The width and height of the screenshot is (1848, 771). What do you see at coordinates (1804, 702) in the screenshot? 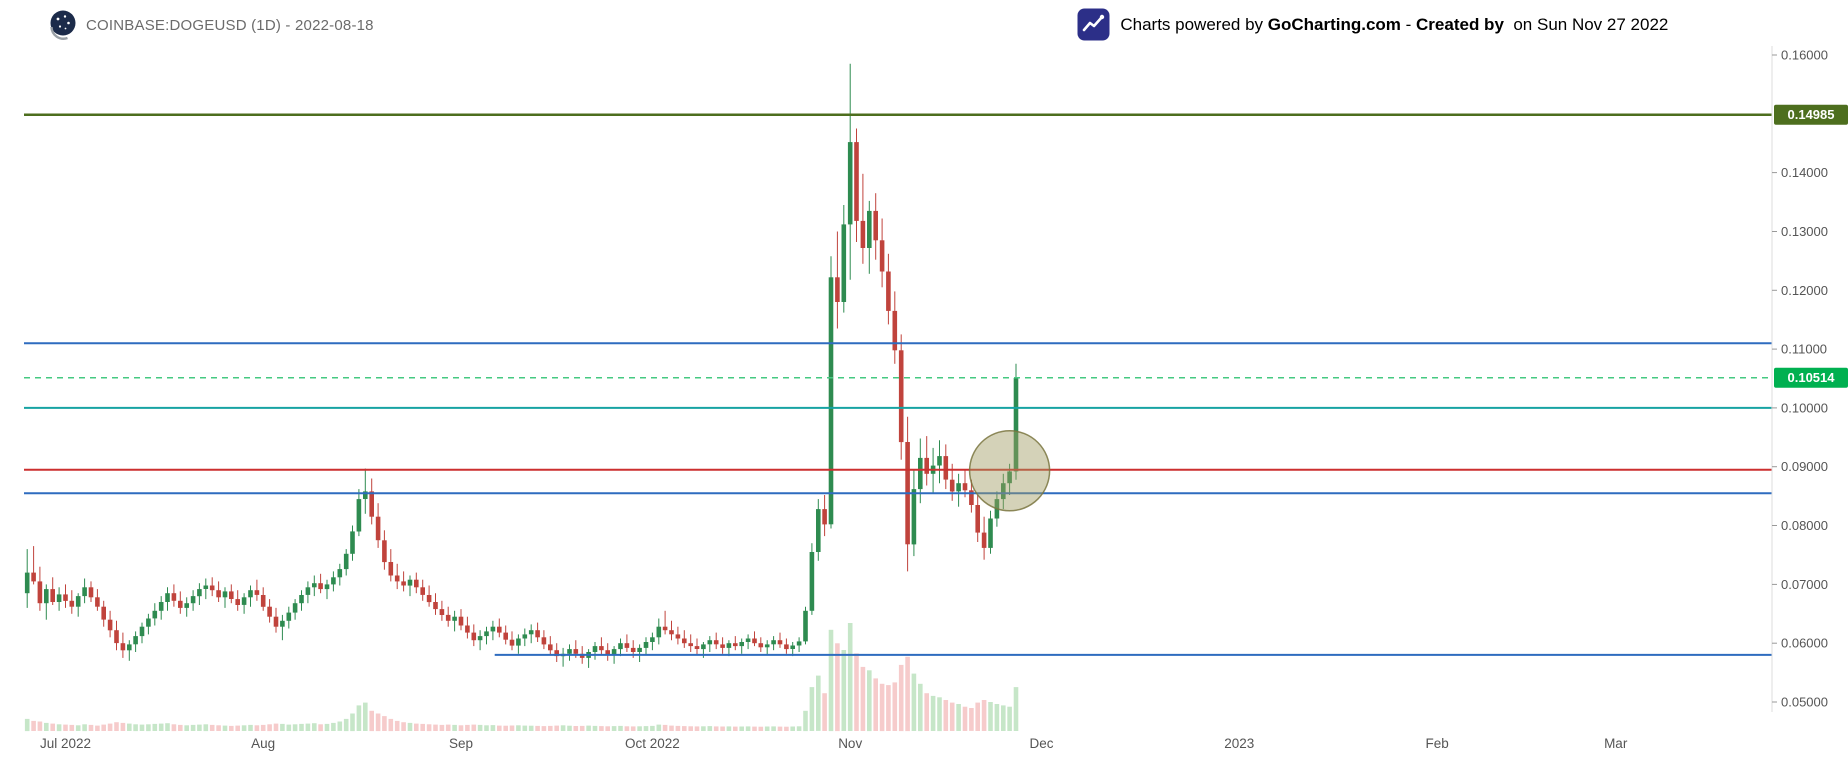
I see `price-tick-label: 0.05000` at bounding box center [1804, 702].